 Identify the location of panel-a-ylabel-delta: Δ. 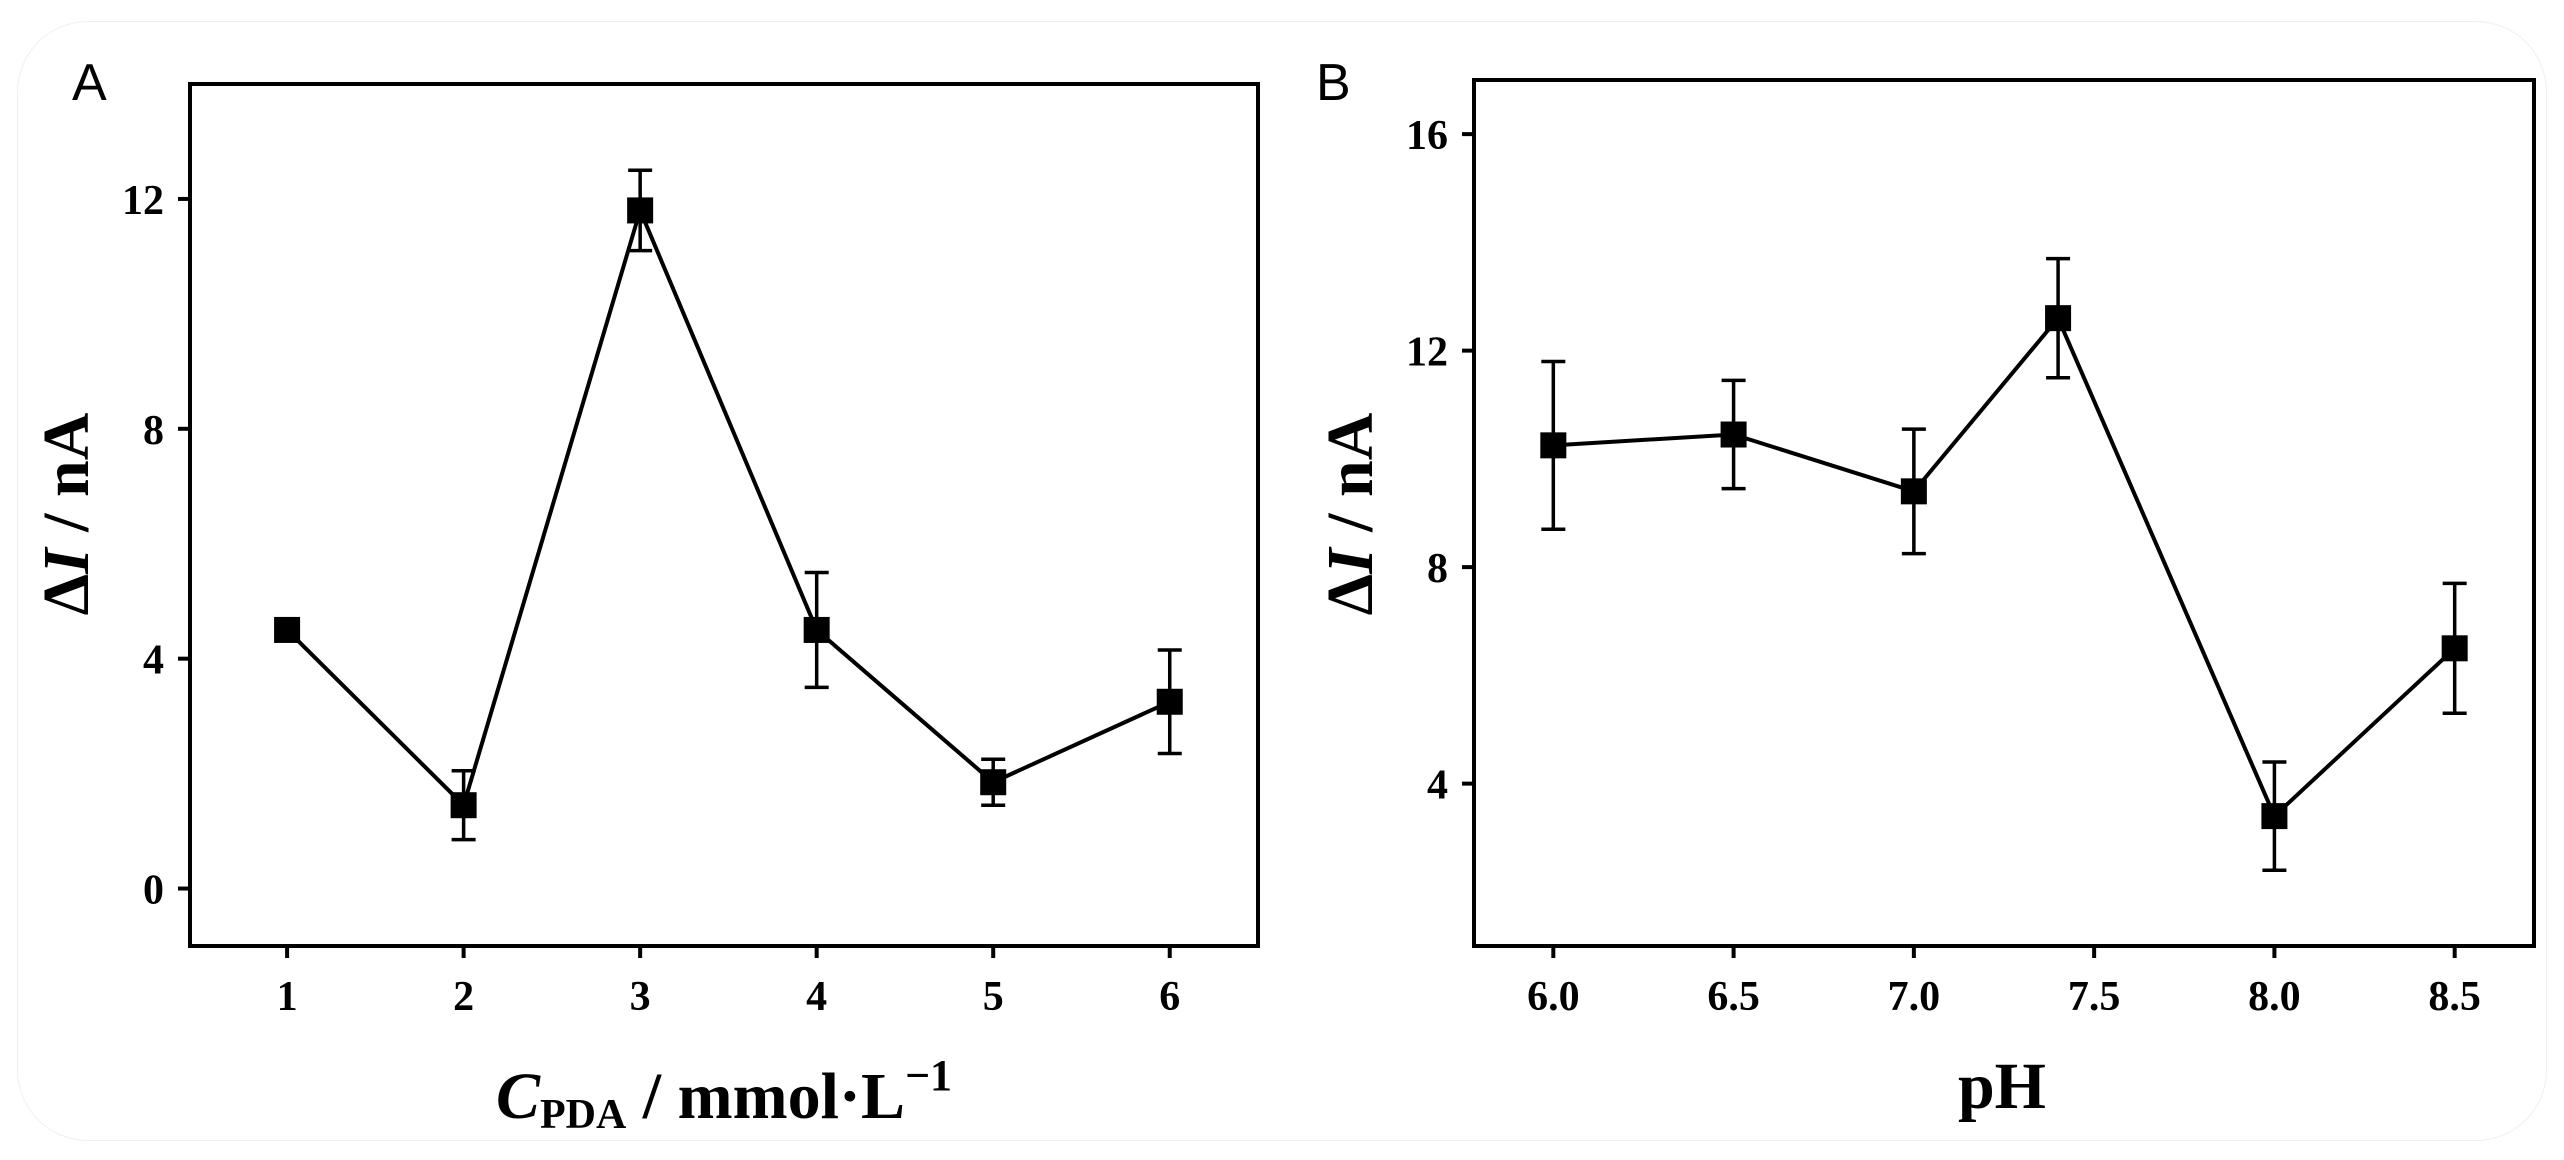
(66, 594).